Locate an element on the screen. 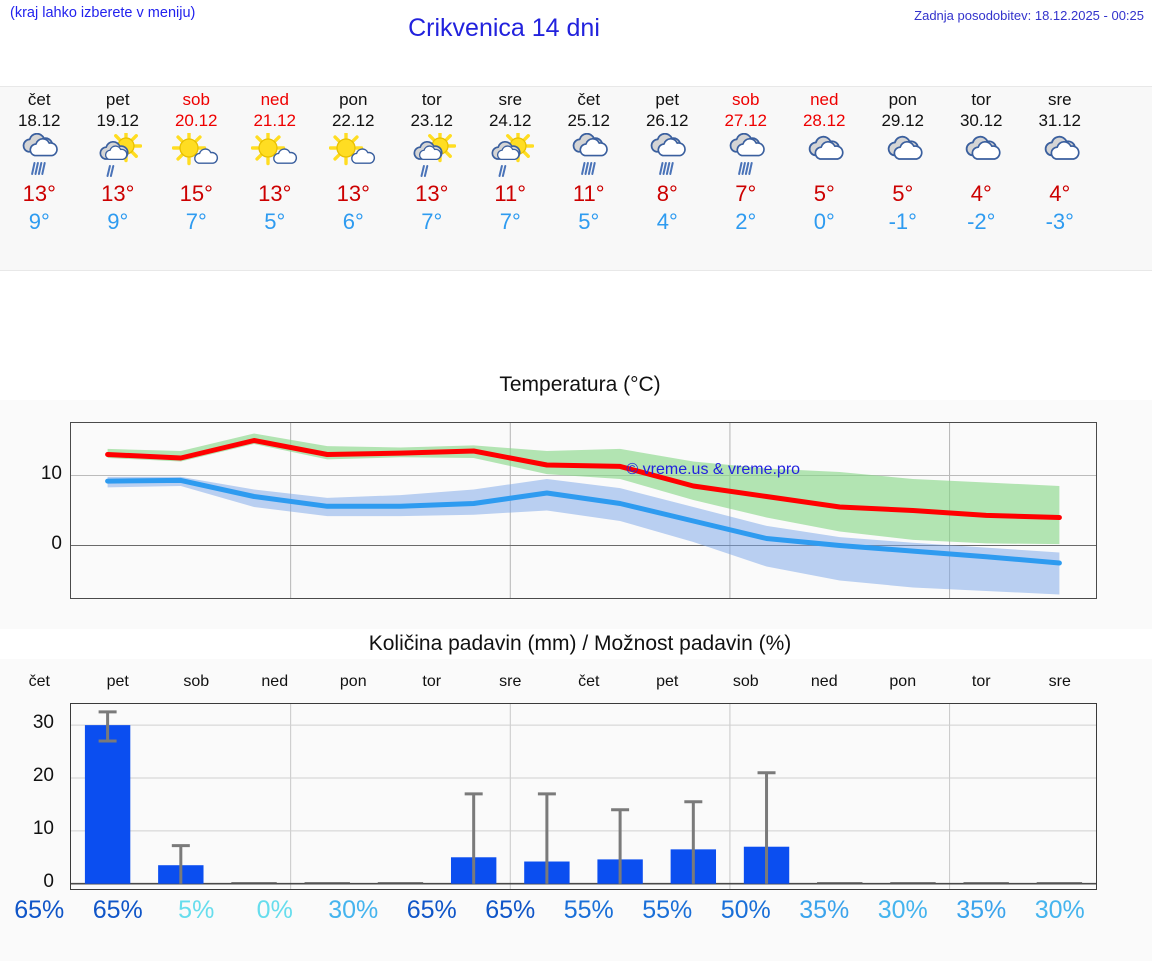  forecast-day-column: pon 22.12 13° 6° is located at coordinates (353, 178).